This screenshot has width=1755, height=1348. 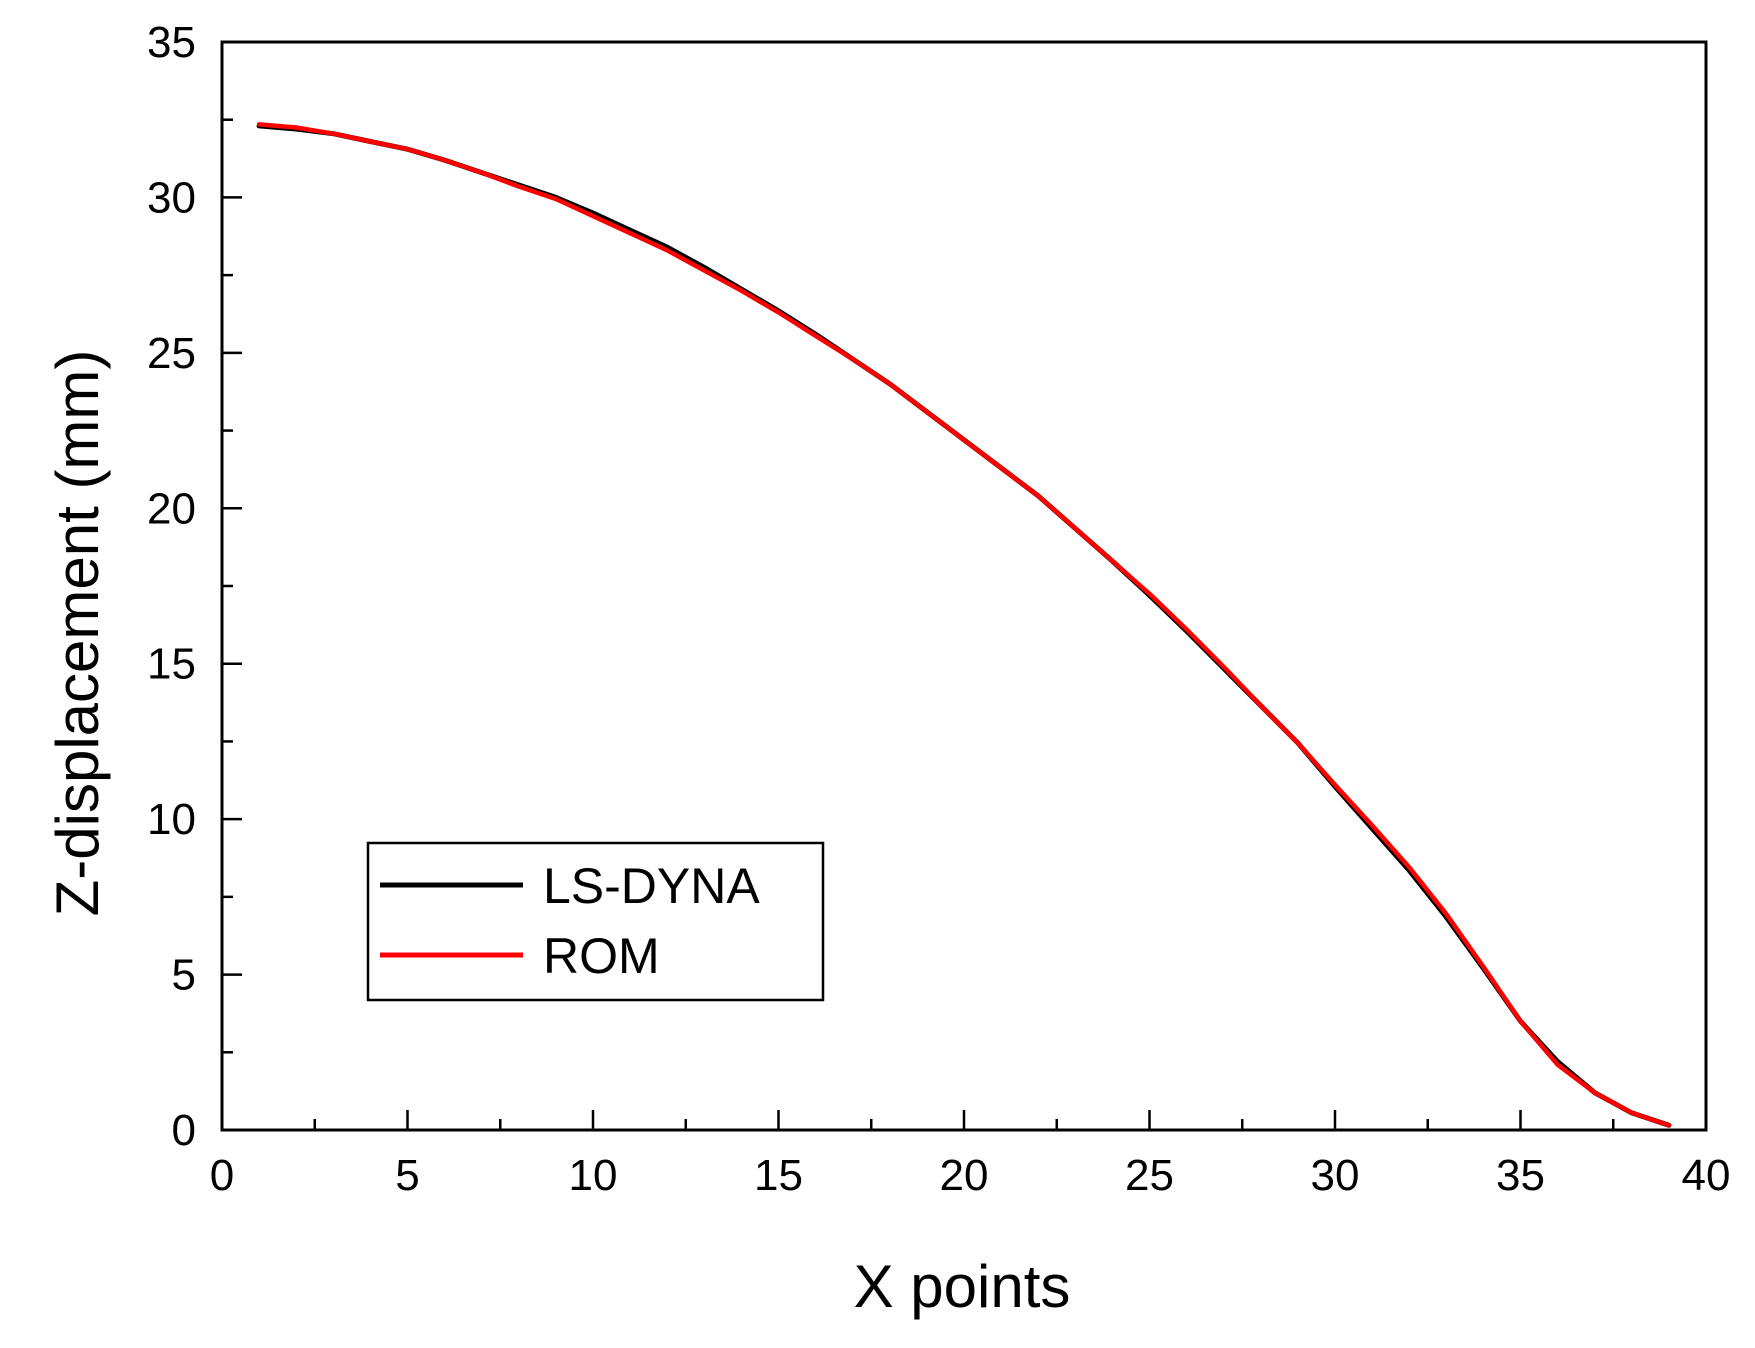 What do you see at coordinates (184, 1130) in the screenshot?
I see `y-tick-label: 0` at bounding box center [184, 1130].